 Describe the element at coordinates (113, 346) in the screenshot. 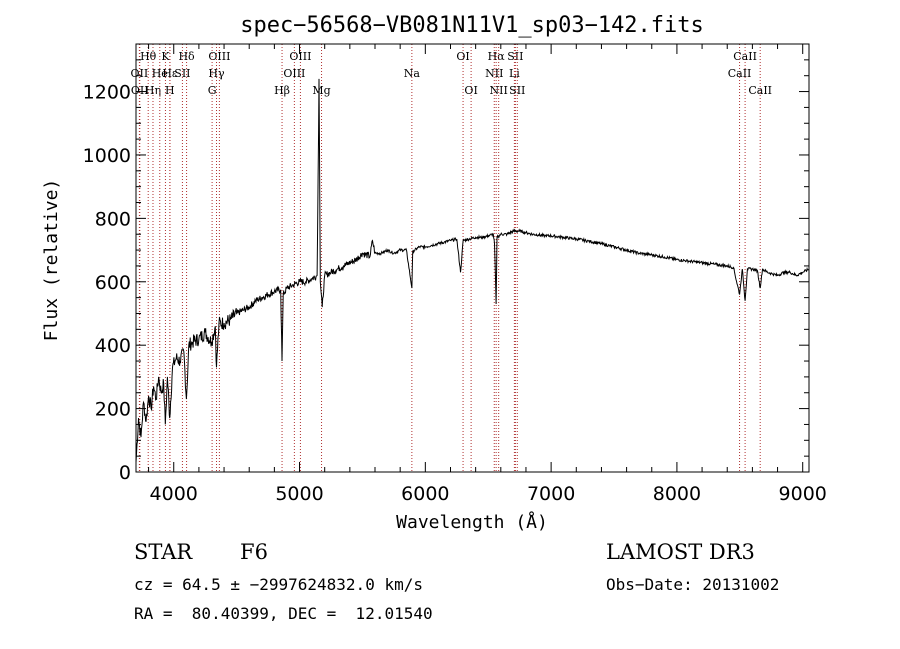

I see `y-tick-label: 400` at that location.